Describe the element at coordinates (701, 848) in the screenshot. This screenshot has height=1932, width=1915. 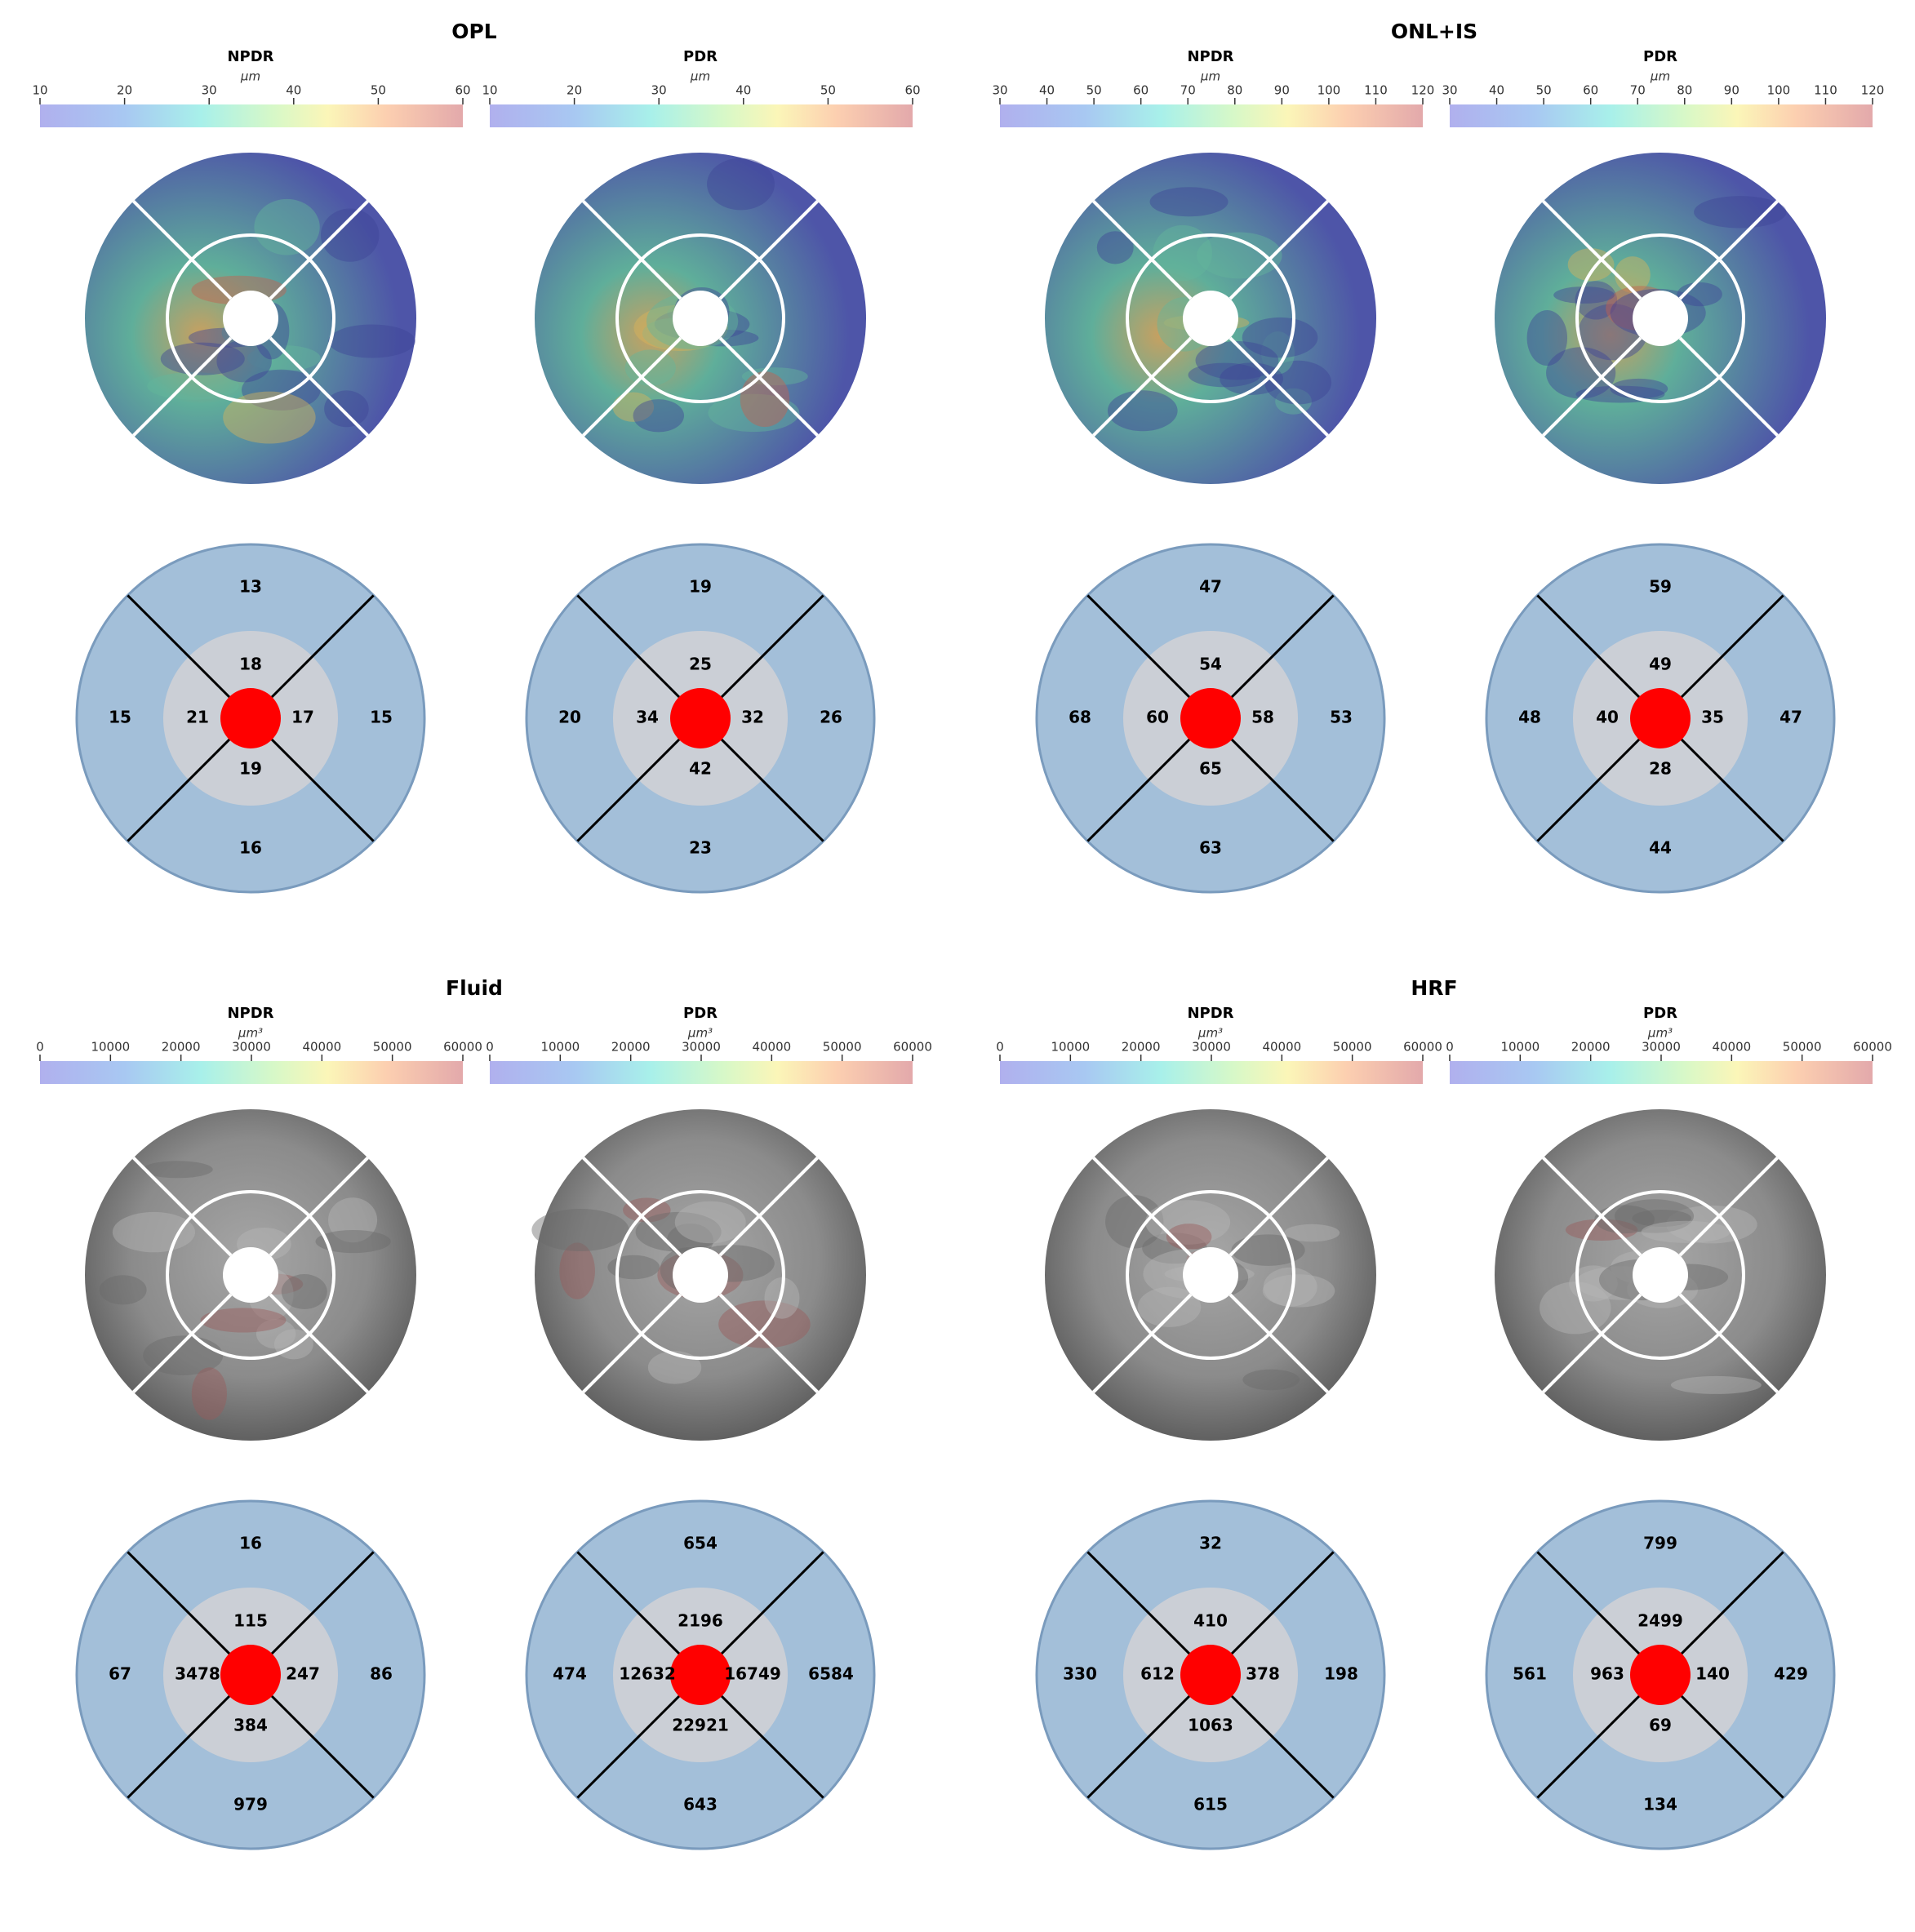
I see `sector-value-outer-bottom: 23` at that location.